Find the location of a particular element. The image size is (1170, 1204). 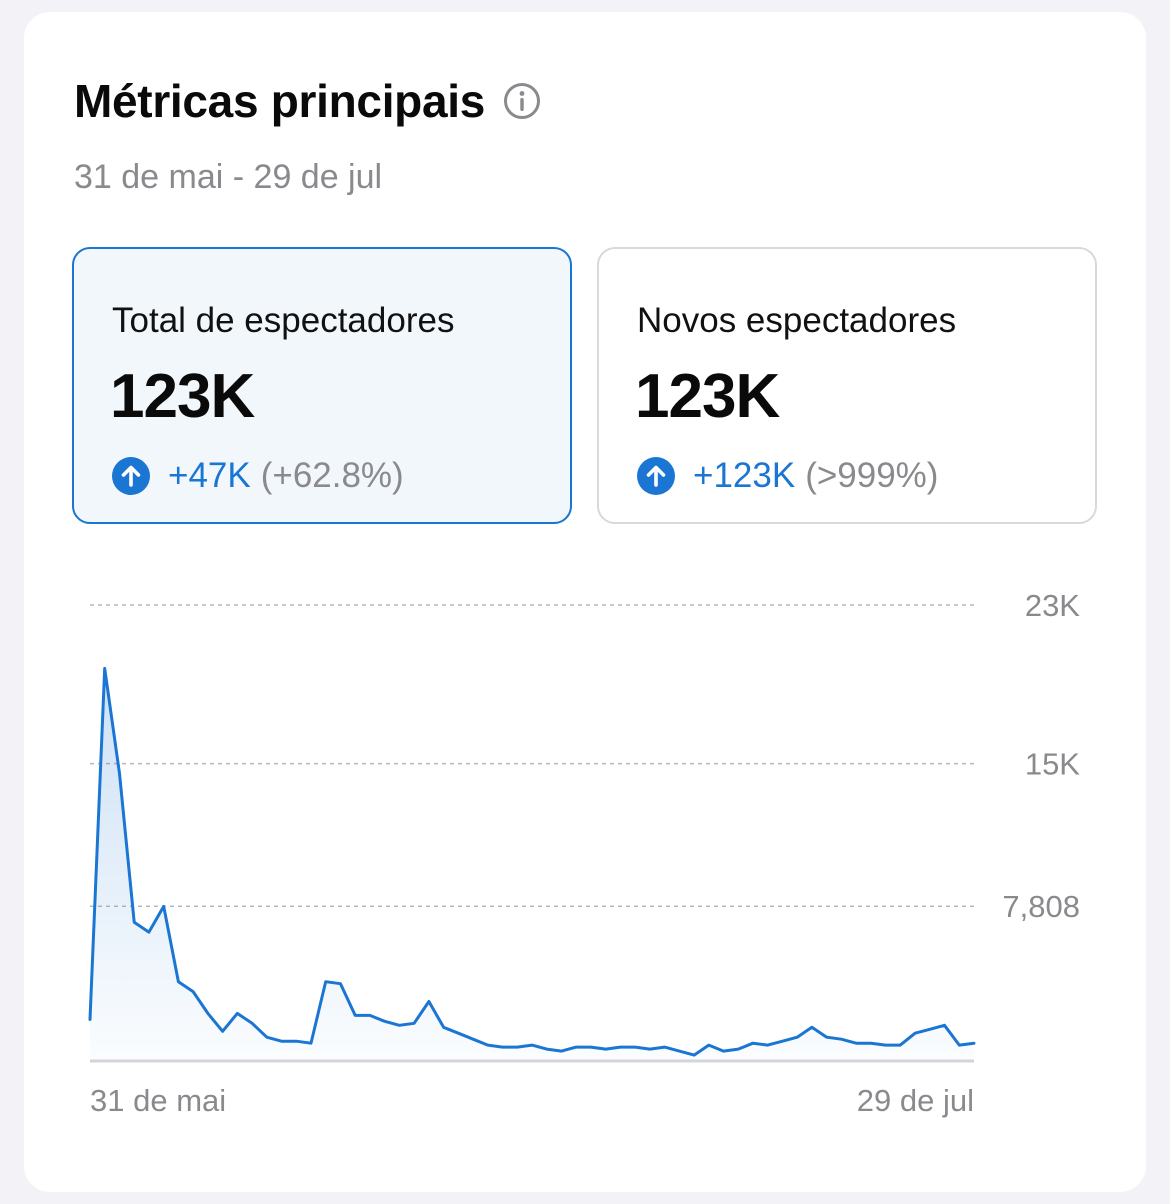

metric-label: Novos espectadores is located at coordinates (797, 320).